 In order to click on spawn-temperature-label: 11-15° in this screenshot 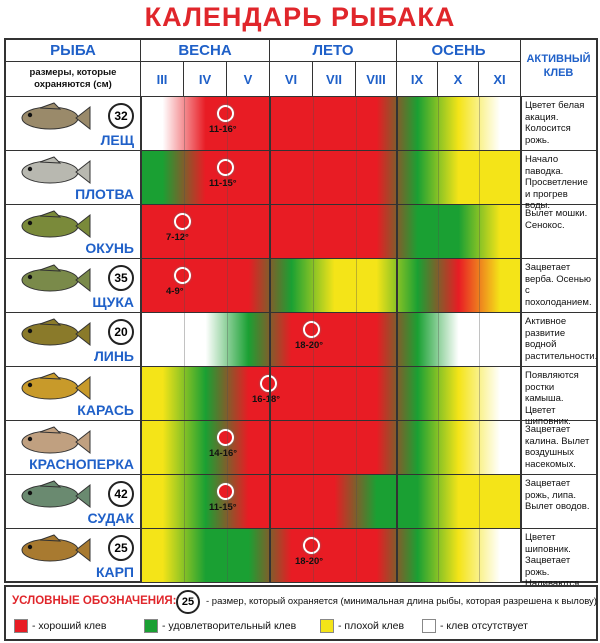, I will do `click(223, 507)`.